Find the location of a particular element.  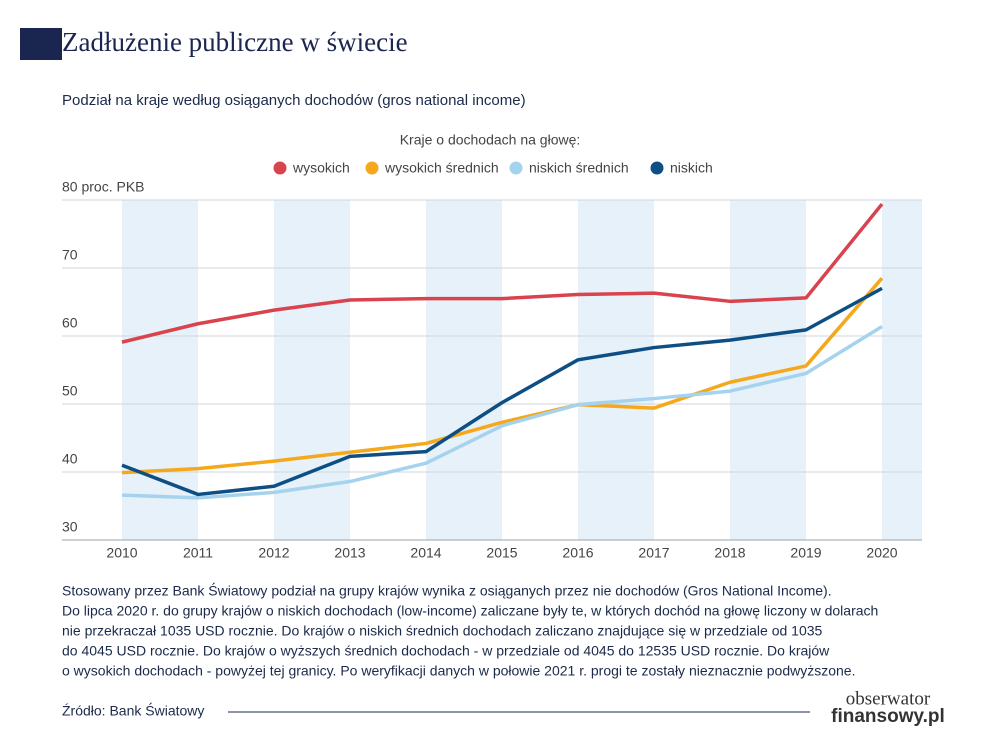

legend-label: wysokich średnich is located at coordinates (441, 168).